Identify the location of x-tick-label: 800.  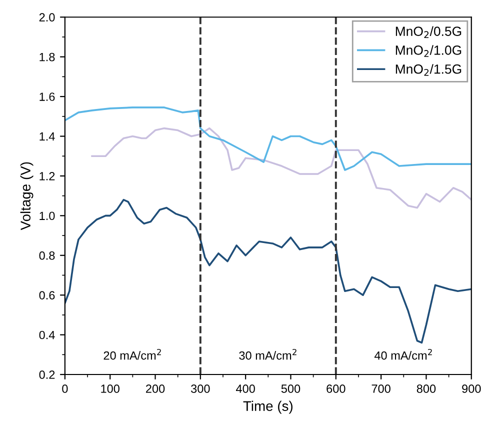
(426, 388).